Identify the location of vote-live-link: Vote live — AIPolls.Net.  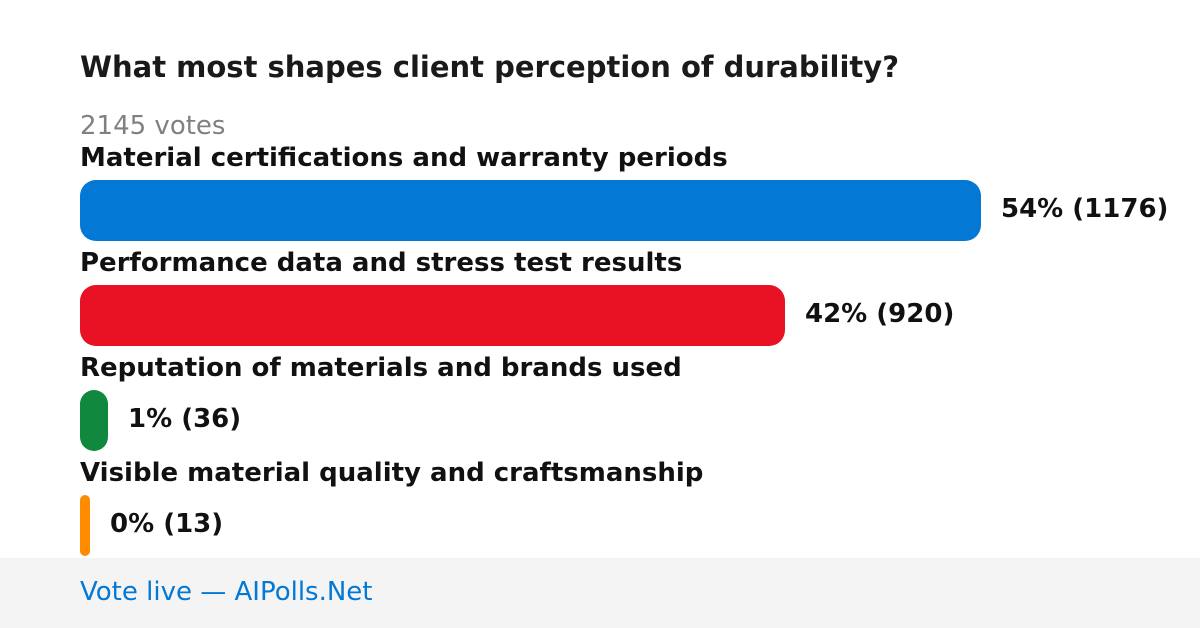
(226, 592).